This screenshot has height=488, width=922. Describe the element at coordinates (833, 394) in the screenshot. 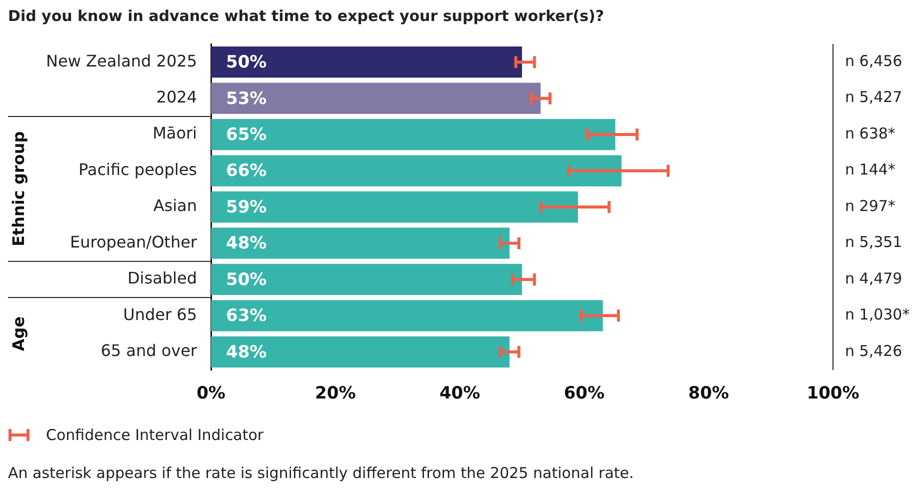

I see `x-tick-label: 100%` at that location.